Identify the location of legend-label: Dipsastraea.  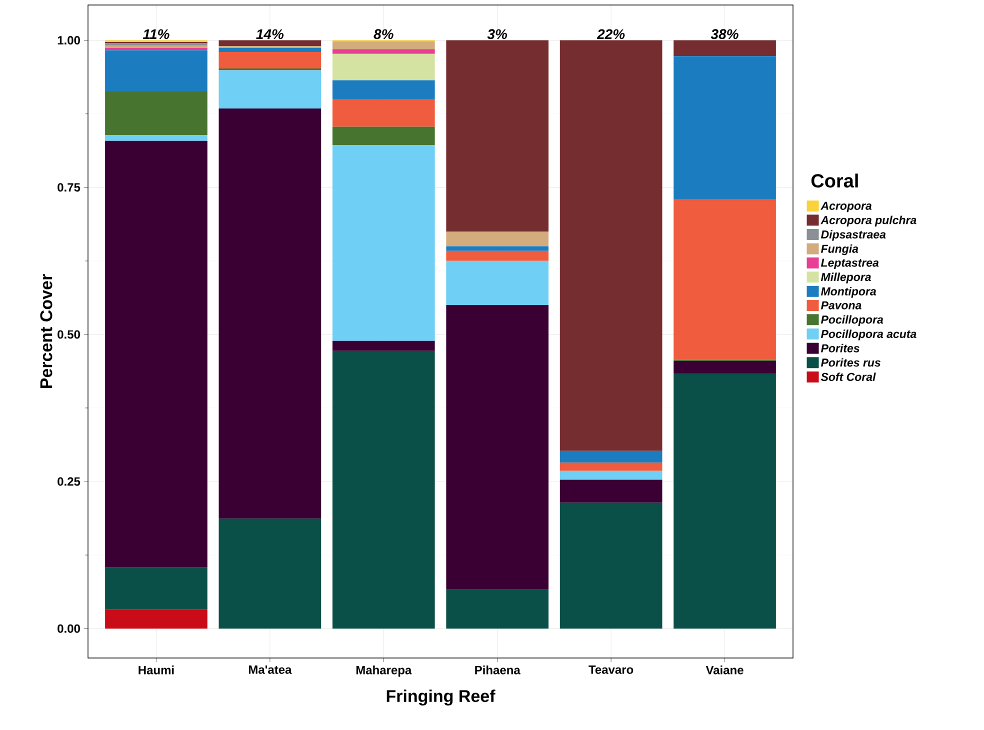
(853, 235).